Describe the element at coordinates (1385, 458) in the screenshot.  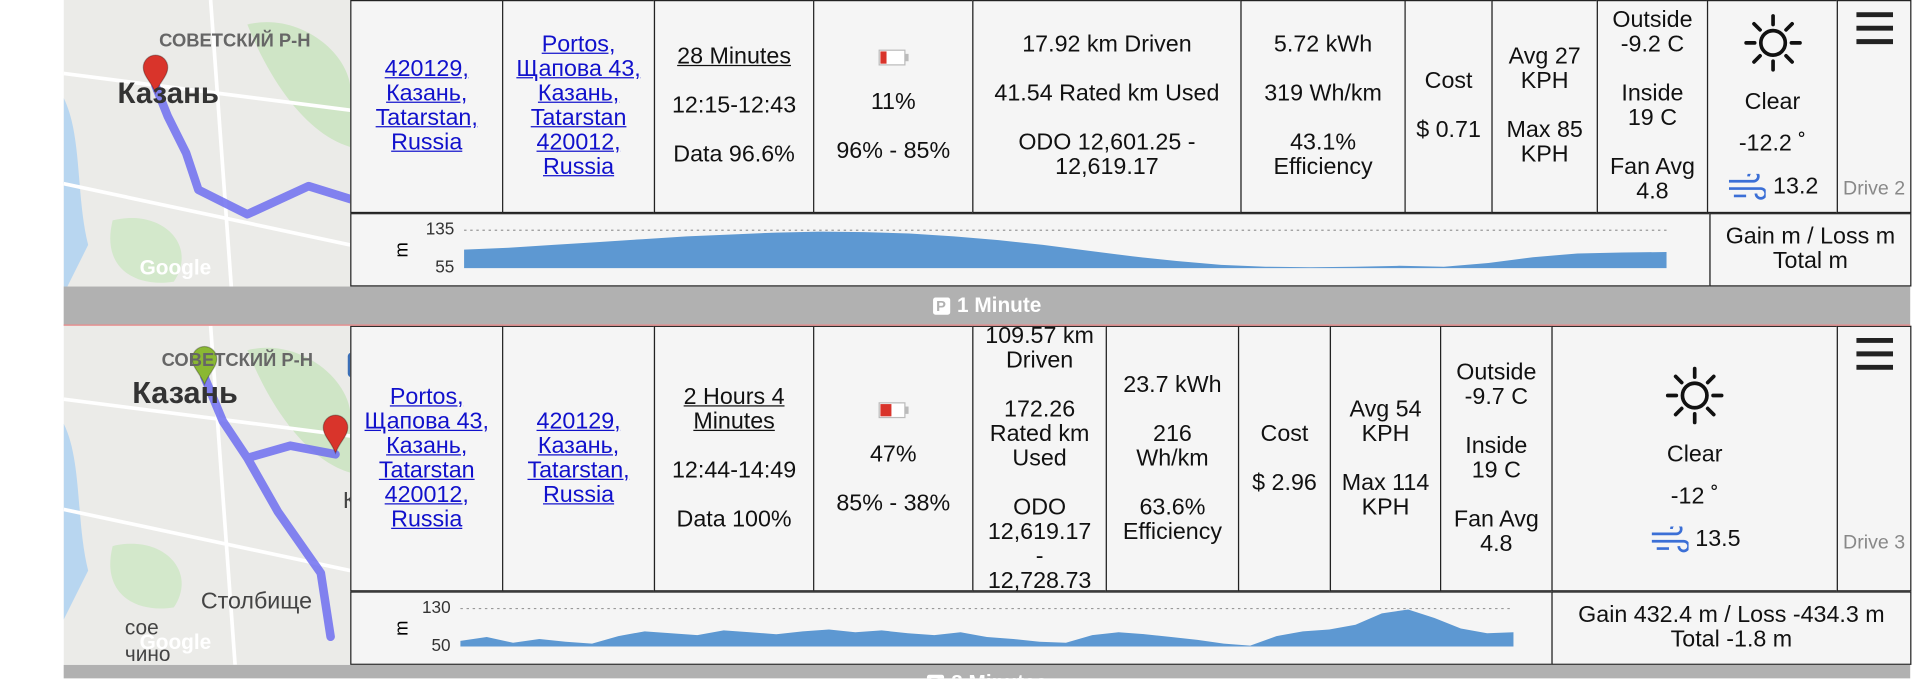
I see `trip-cell: Avg 54 KPH Max 114 KPH` at that location.